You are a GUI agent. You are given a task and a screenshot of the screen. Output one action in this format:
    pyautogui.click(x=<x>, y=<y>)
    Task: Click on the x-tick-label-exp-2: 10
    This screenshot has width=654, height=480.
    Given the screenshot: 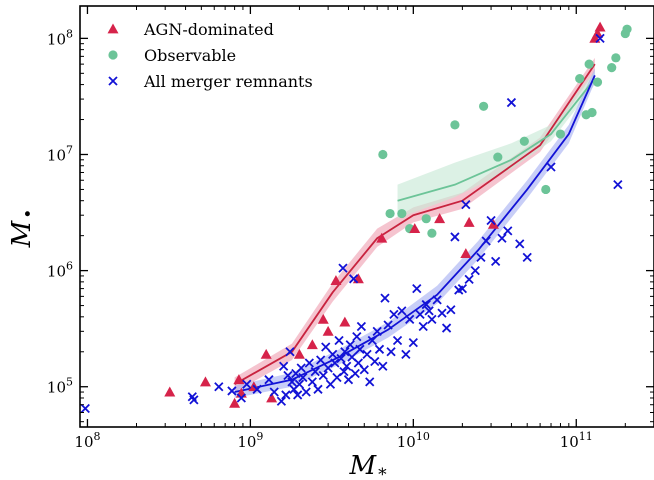 What is the action you would take?
    pyautogui.click(x=423, y=436)
    